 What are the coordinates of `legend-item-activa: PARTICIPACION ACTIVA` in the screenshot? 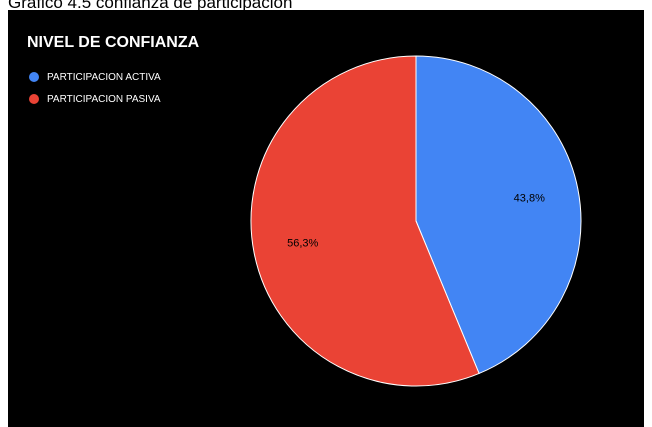 It's located at (95, 77).